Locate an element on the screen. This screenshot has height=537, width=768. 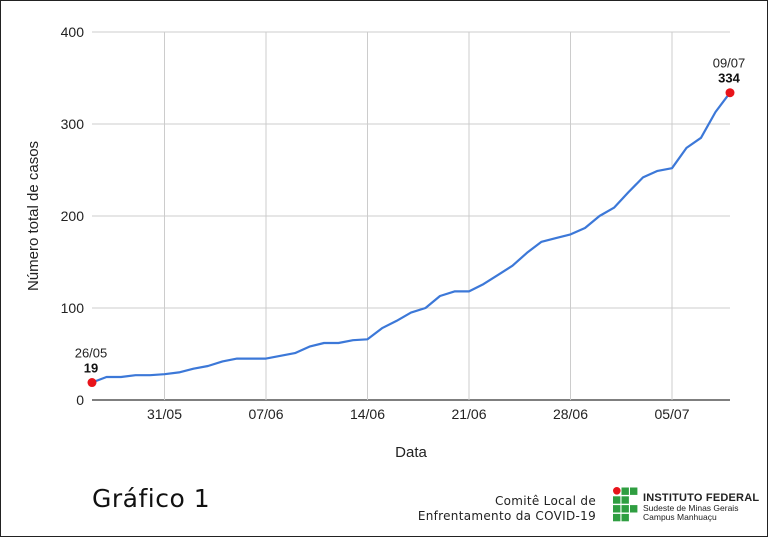
start-point-marker is located at coordinates (92, 383).